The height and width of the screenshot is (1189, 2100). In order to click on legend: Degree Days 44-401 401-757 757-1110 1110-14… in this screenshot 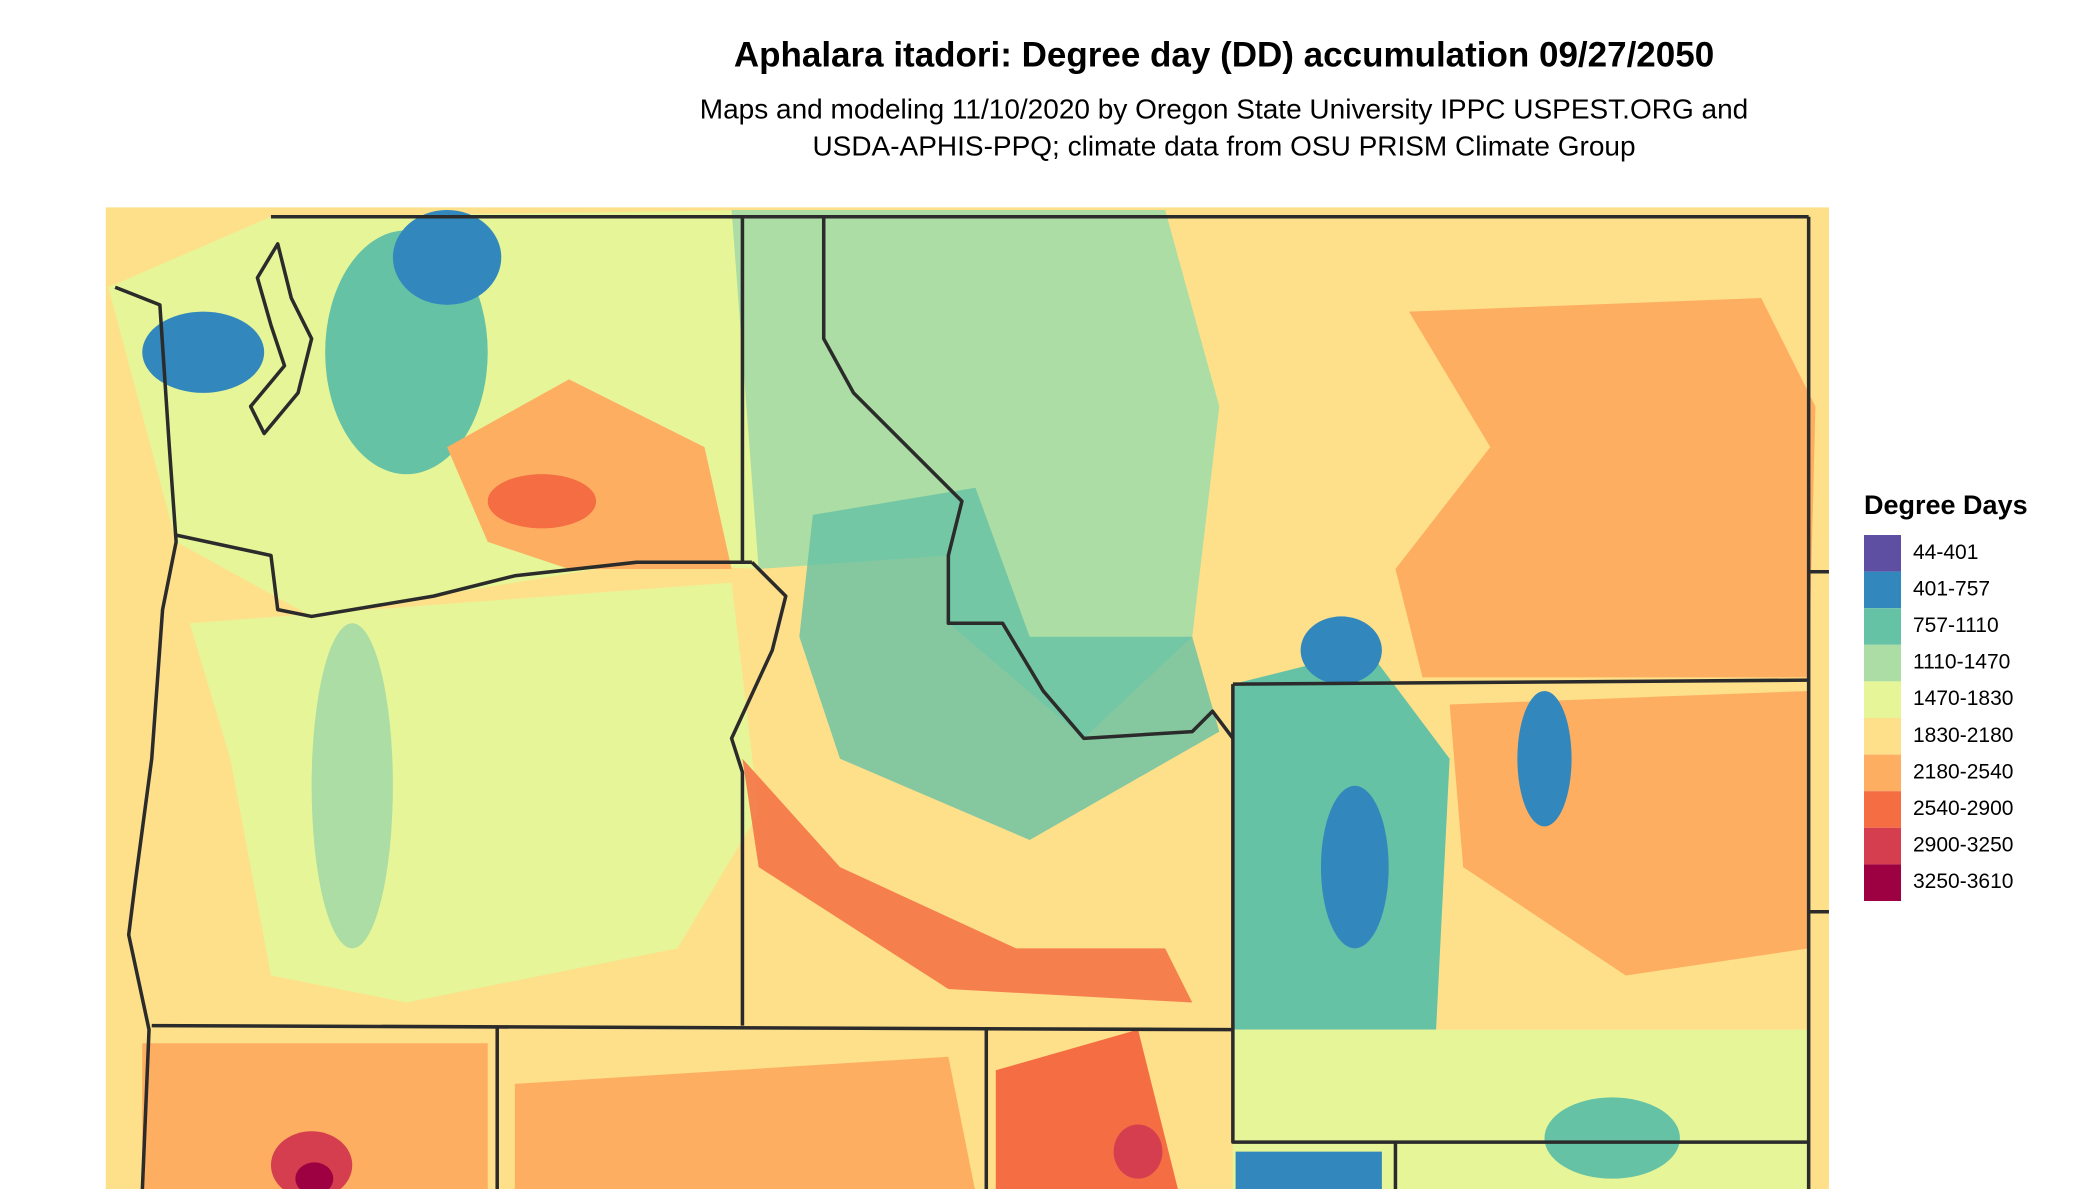, I will do `click(1946, 695)`.